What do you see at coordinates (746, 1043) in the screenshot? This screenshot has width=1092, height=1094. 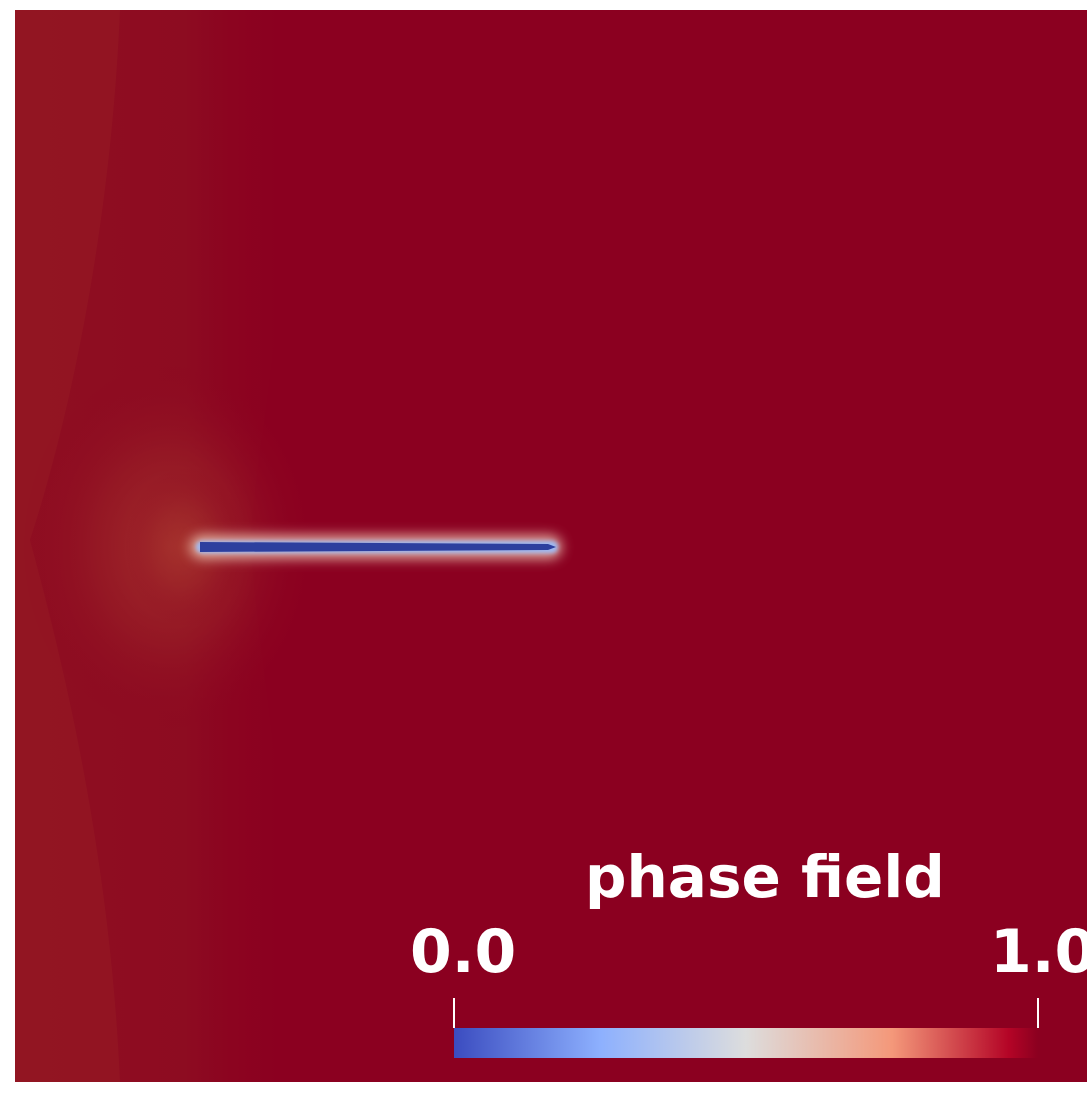 I see `colorbar` at bounding box center [746, 1043].